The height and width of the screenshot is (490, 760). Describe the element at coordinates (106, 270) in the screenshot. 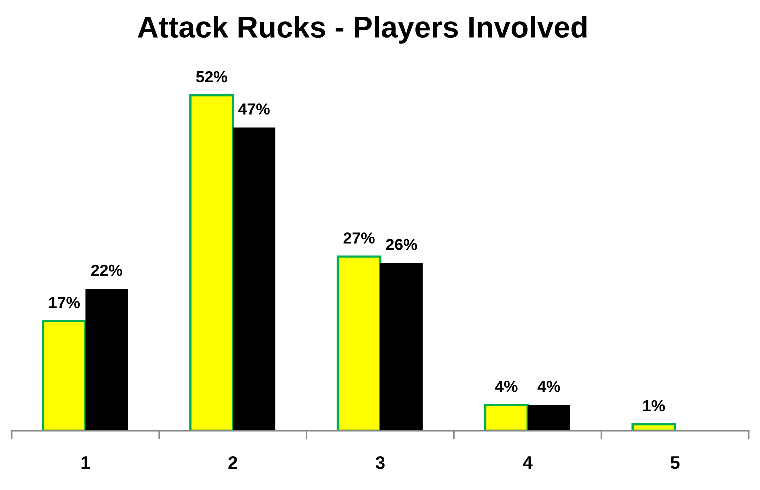

I see `data-label: 22%` at that location.